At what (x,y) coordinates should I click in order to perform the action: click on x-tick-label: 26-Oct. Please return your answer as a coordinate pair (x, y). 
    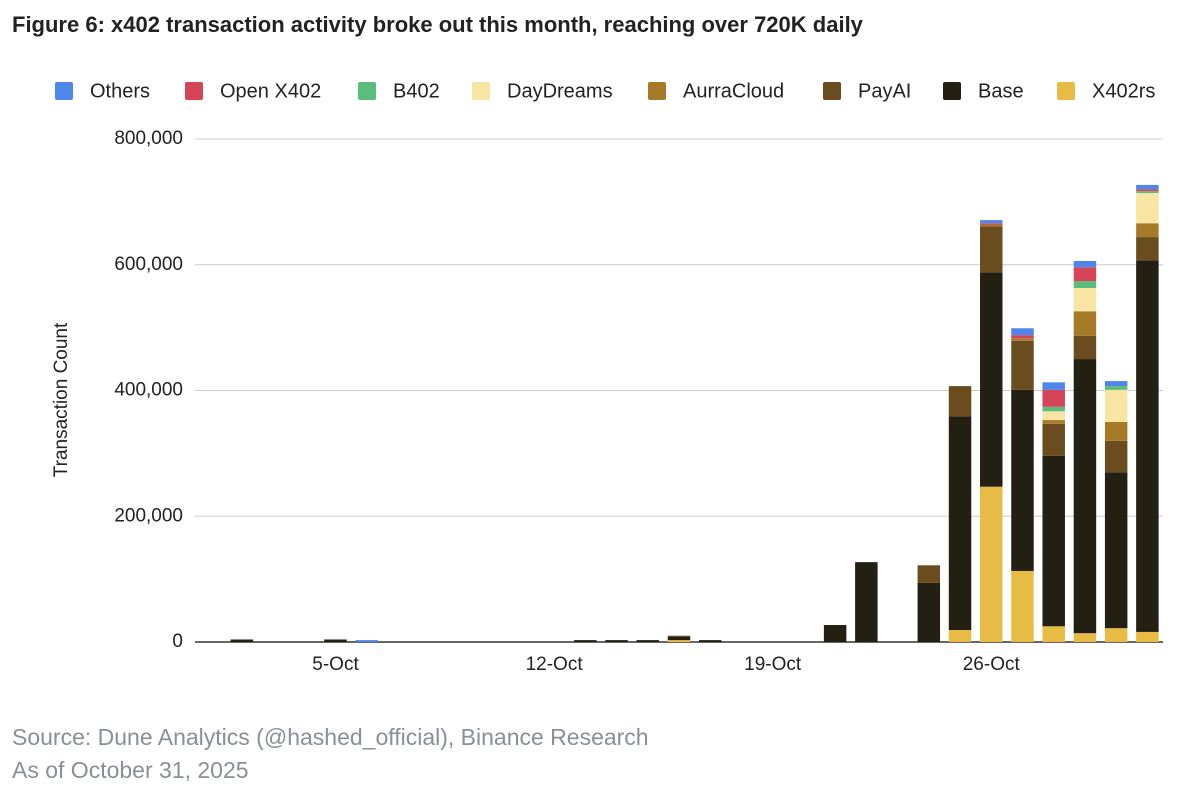
    Looking at the image, I should click on (992, 664).